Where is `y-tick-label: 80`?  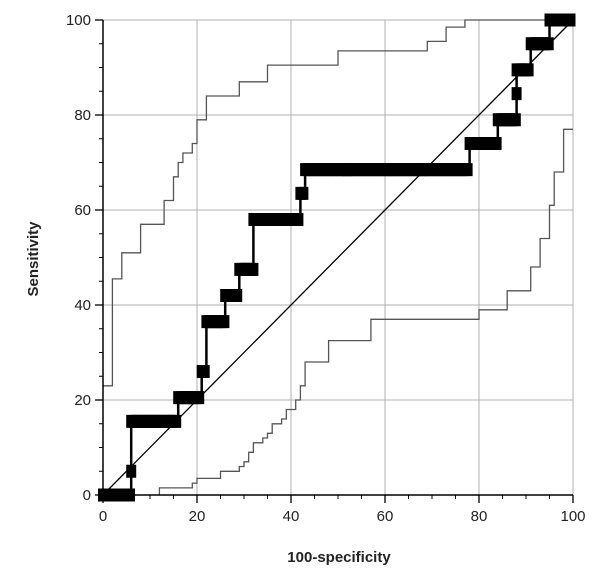 y-tick-label: 80 is located at coordinates (82, 115).